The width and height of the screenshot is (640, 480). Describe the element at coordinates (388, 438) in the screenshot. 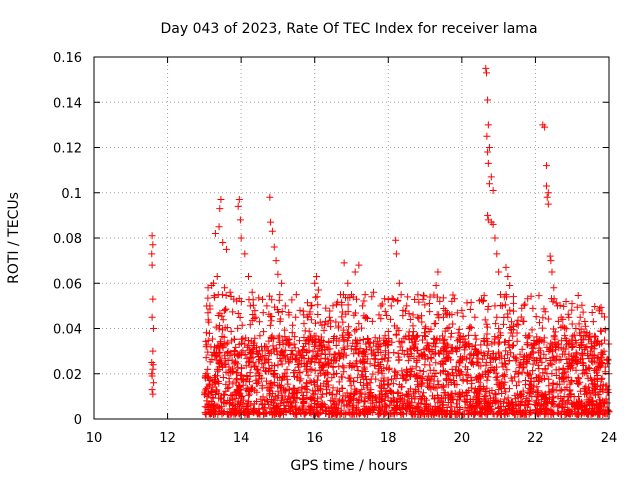

I see `x-tick-label: 18` at that location.